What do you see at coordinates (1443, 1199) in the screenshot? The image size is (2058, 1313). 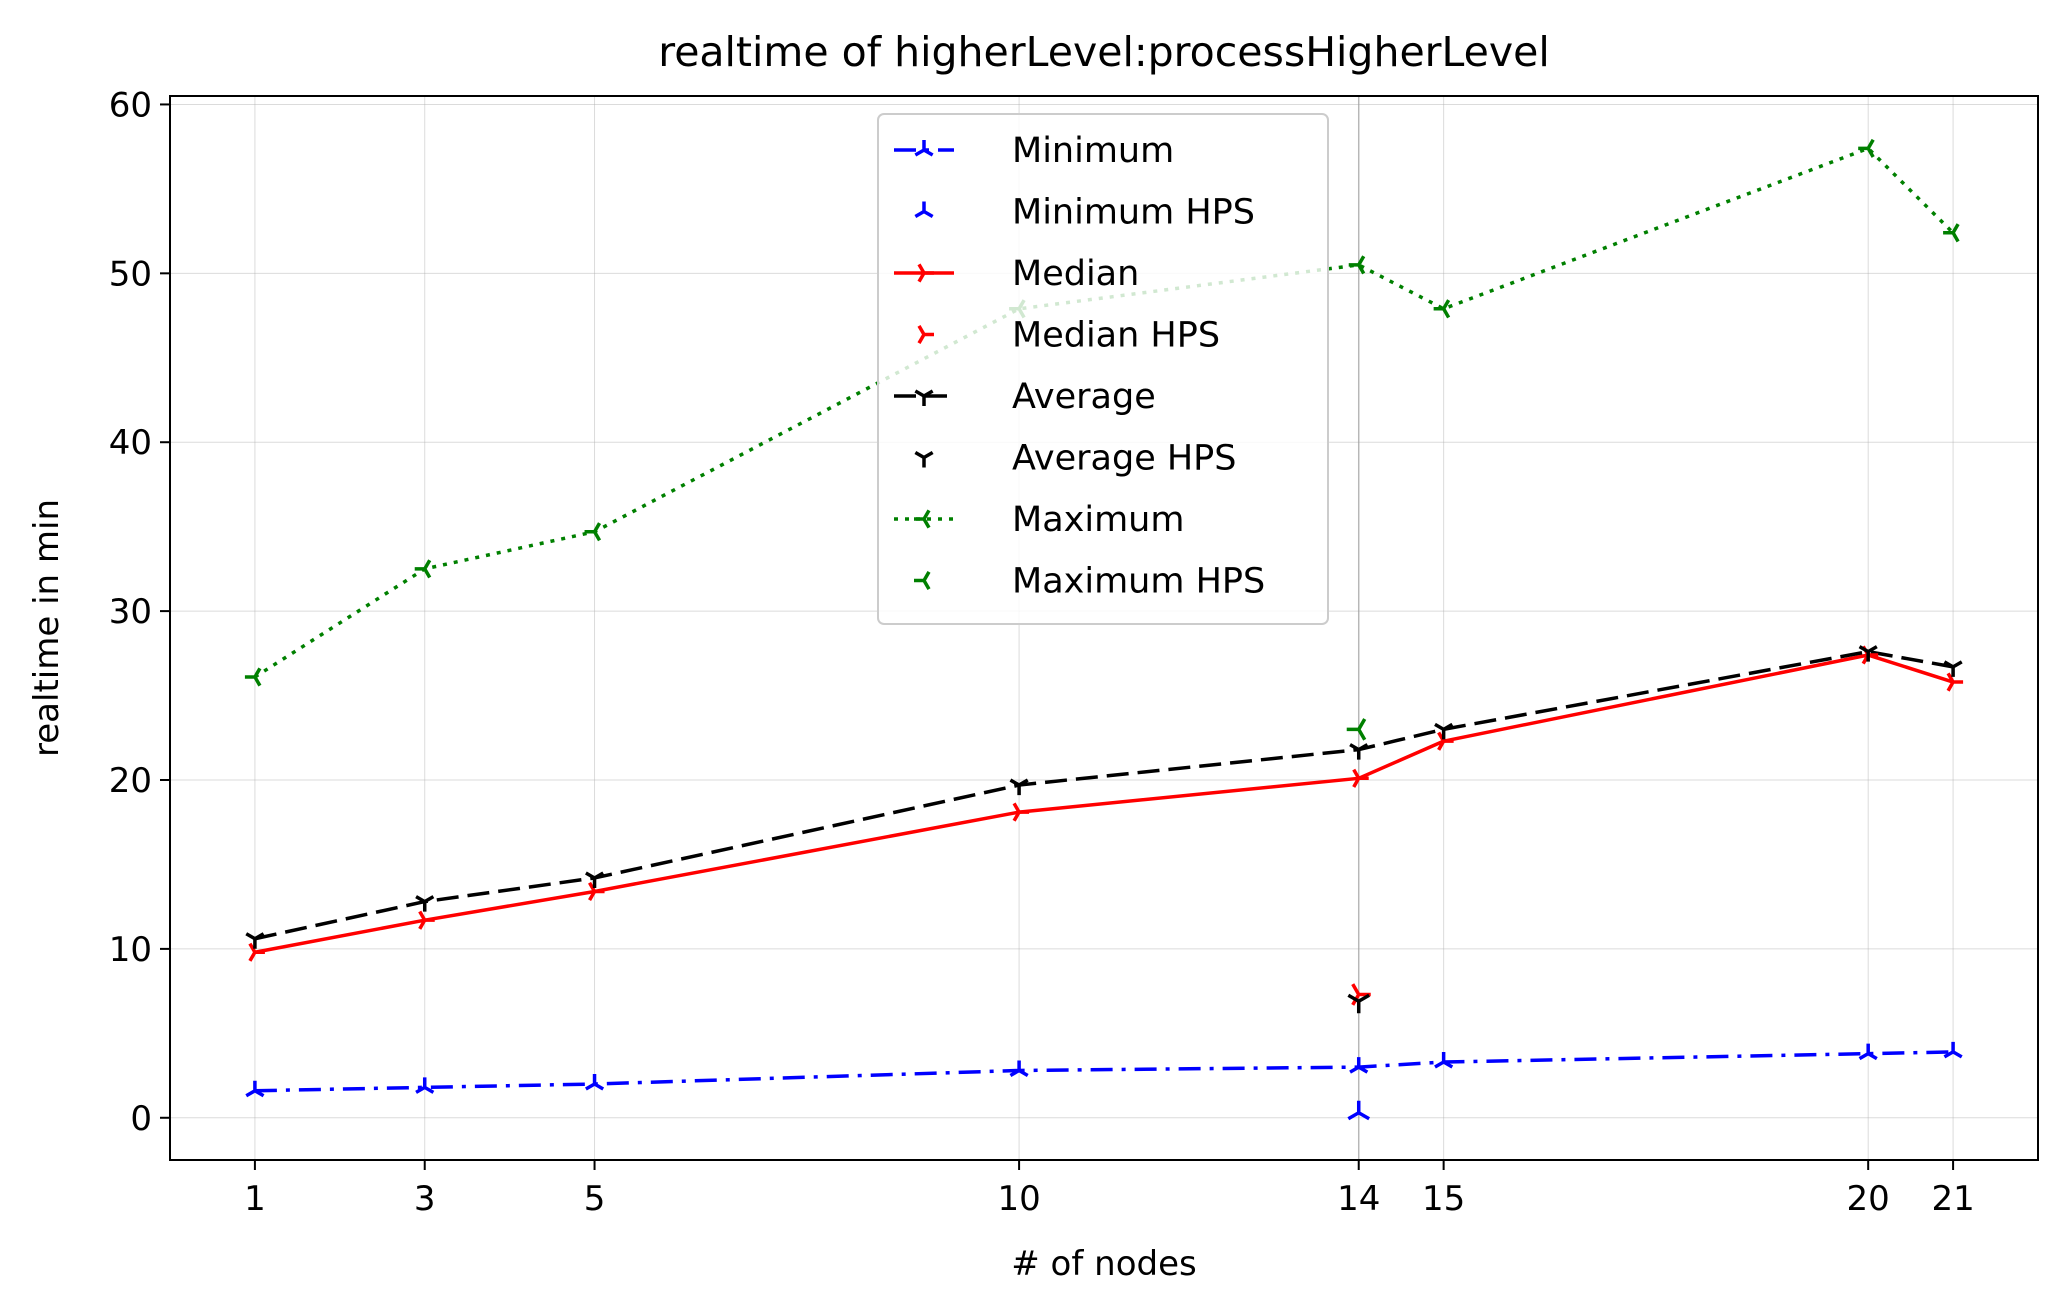 I see `x-tick-label: 15` at bounding box center [1443, 1199].